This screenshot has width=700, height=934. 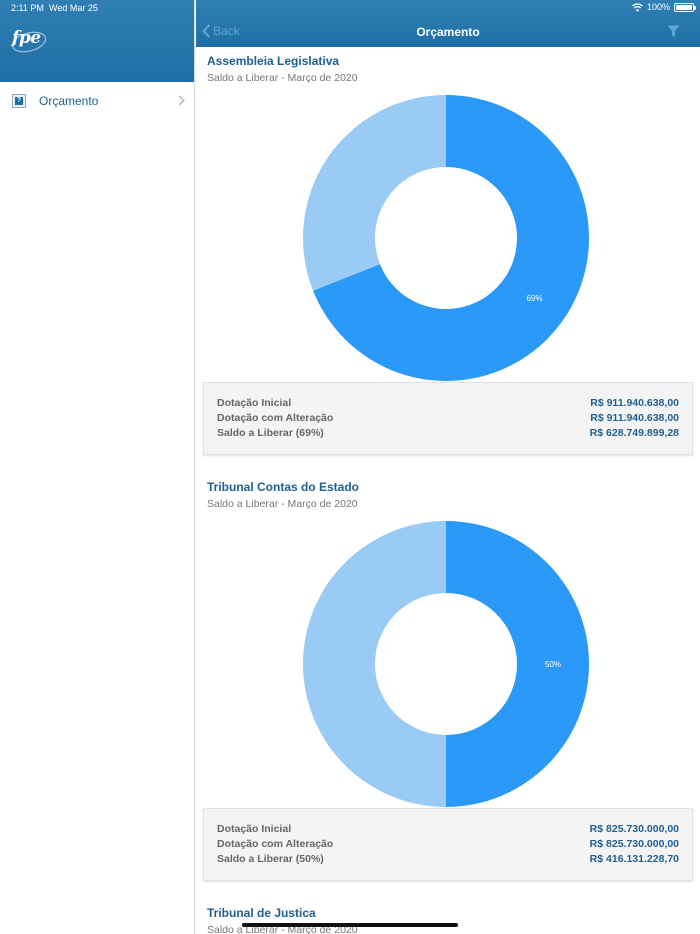 What do you see at coordinates (69, 101) in the screenshot?
I see `sidebar-item-label: Orçamento` at bounding box center [69, 101].